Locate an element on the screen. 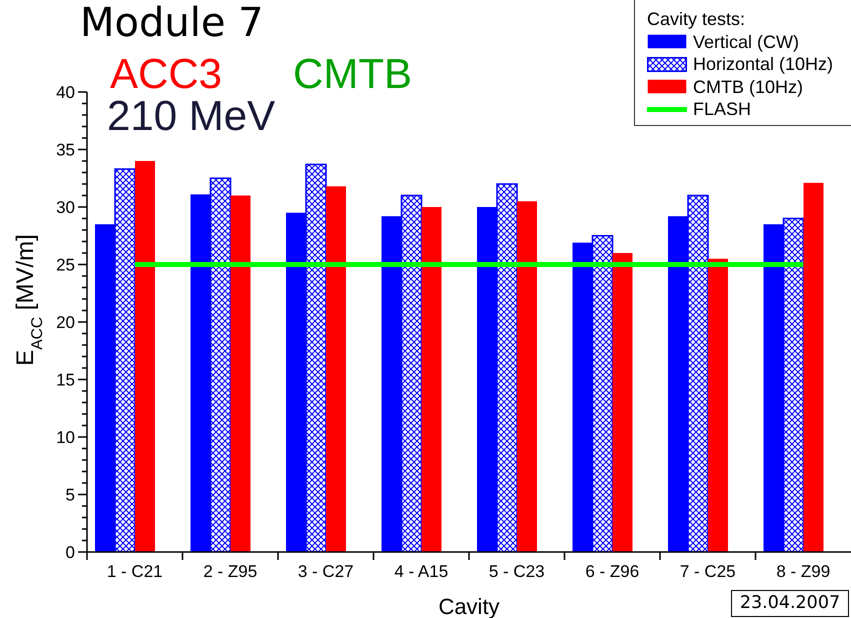 The width and height of the screenshot is (851, 618). x-tick-label: 2 - Z95 is located at coordinates (230, 571).